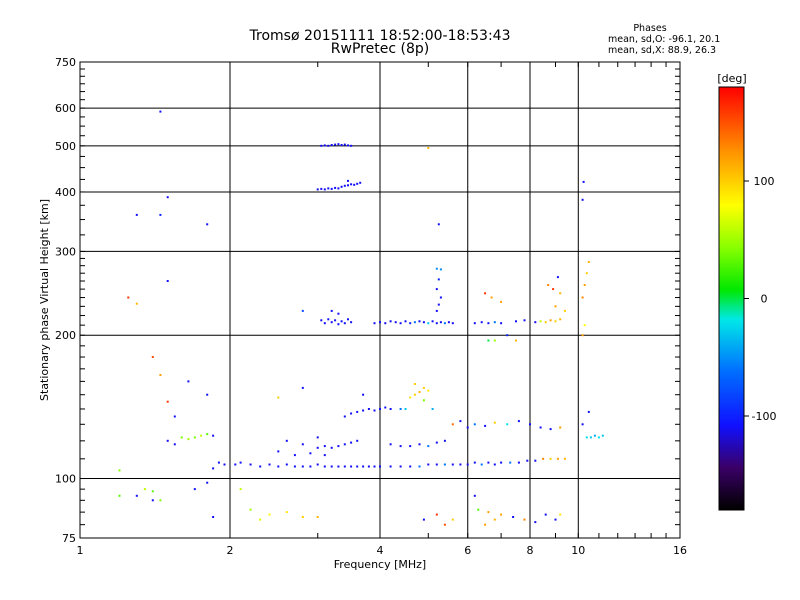  Describe the element at coordinates (578, 550) in the screenshot. I see `x-tick-label: 10` at that location.